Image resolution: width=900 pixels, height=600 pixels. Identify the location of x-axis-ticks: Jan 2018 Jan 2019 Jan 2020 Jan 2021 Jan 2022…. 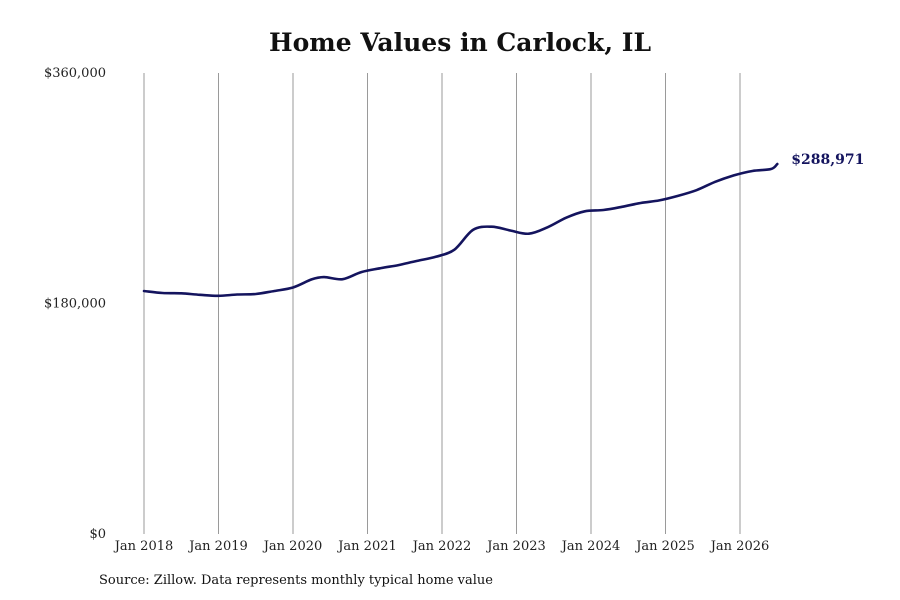
(441, 546).